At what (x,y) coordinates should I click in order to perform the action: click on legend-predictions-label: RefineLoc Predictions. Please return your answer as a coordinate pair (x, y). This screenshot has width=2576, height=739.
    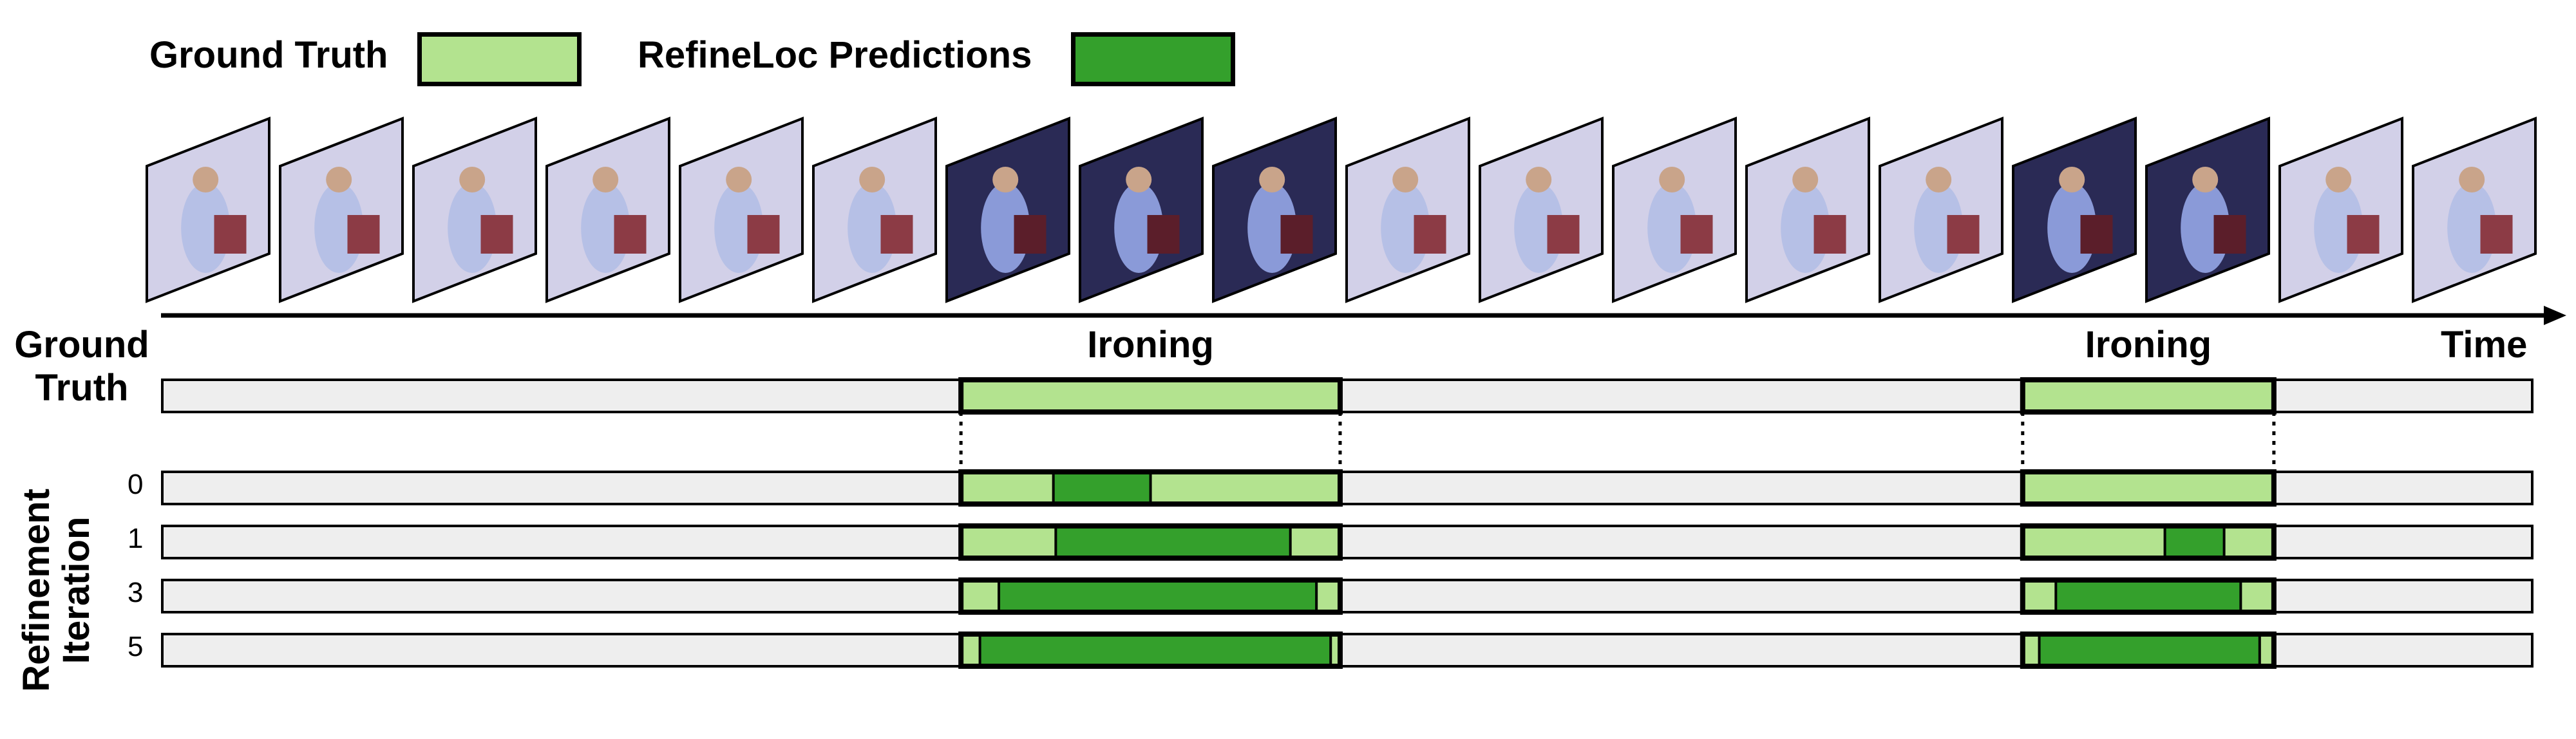
    Looking at the image, I should click on (835, 55).